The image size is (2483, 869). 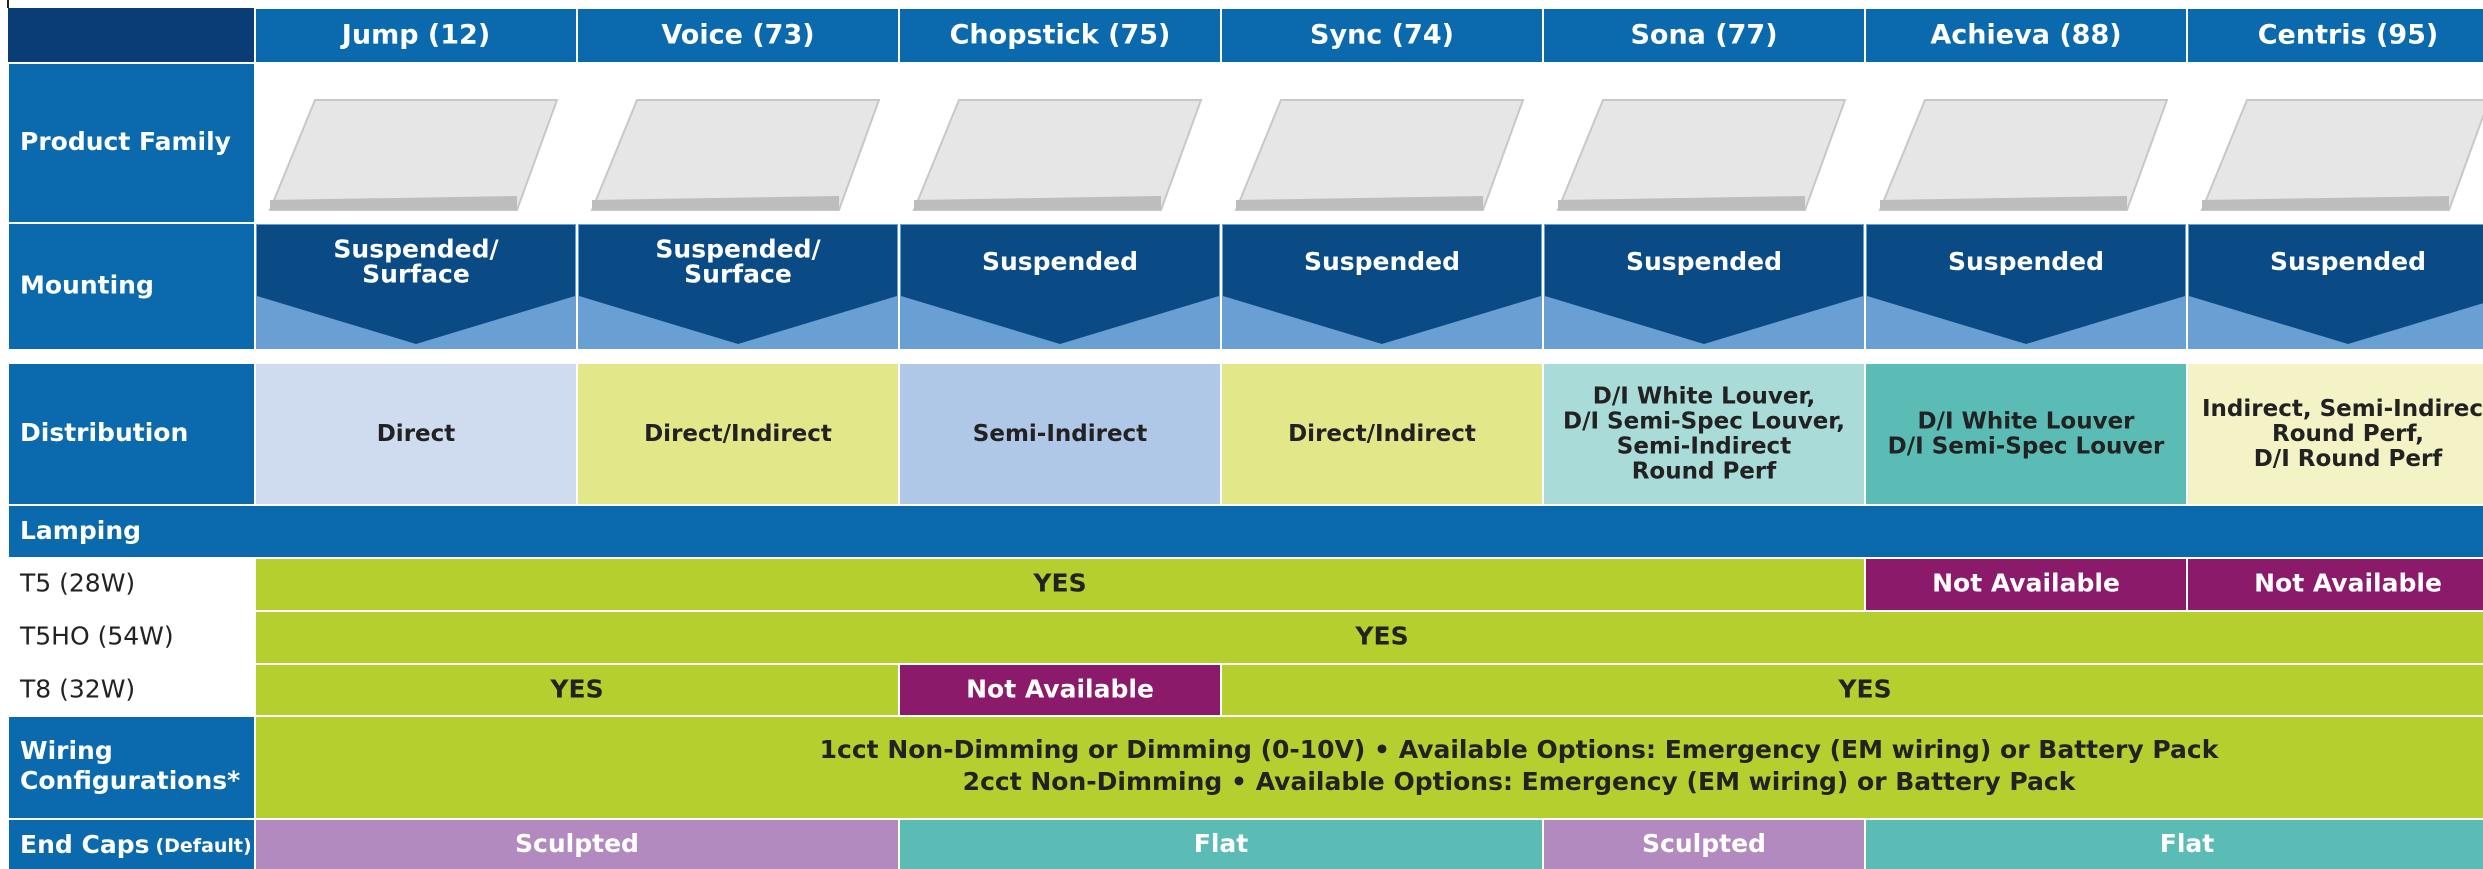 What do you see at coordinates (77, 689) in the screenshot?
I see `row-label: T8 (32W)` at bounding box center [77, 689].